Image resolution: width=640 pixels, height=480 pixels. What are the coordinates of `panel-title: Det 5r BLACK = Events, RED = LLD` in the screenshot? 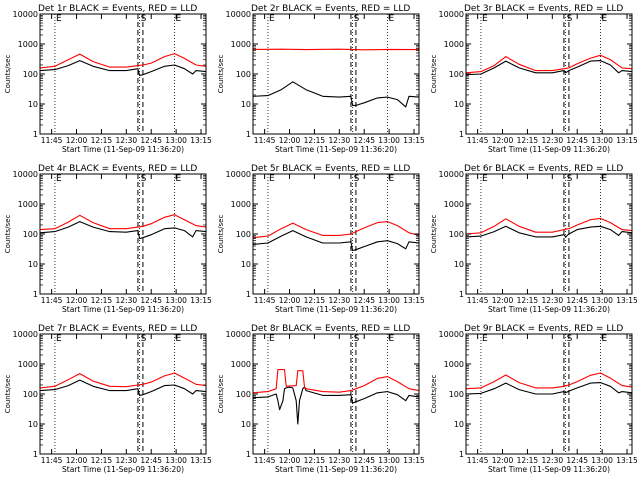 It's located at (330, 169).